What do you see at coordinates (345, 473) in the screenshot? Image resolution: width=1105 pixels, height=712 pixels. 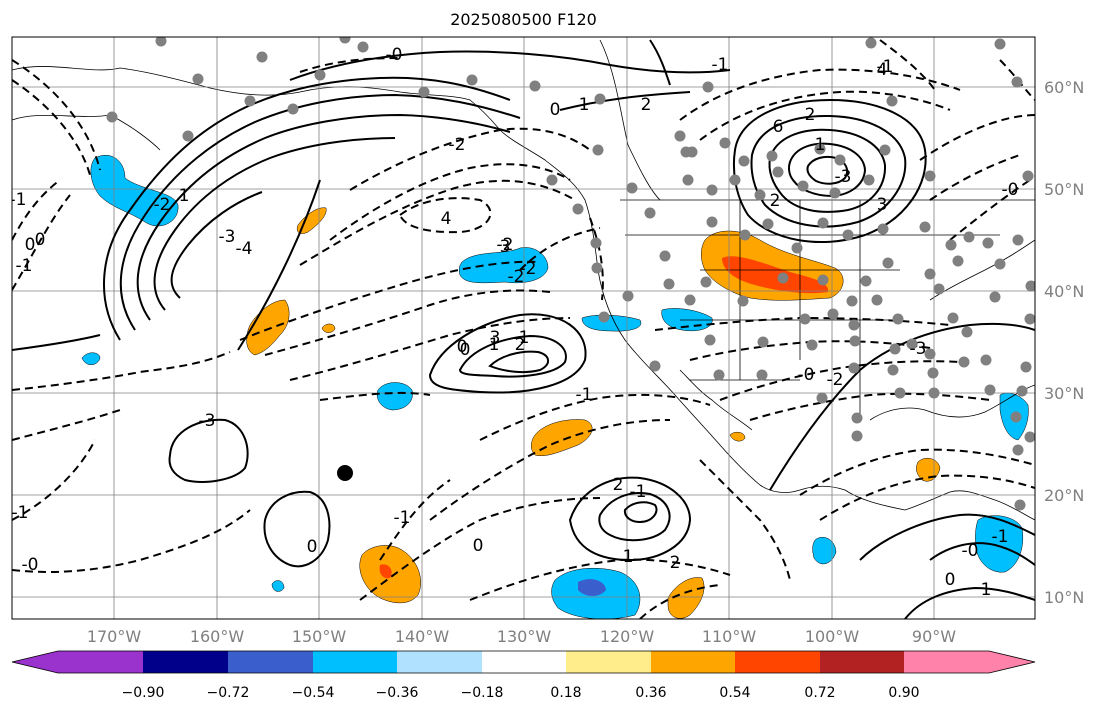 I see `highlight-point-marker` at bounding box center [345, 473].